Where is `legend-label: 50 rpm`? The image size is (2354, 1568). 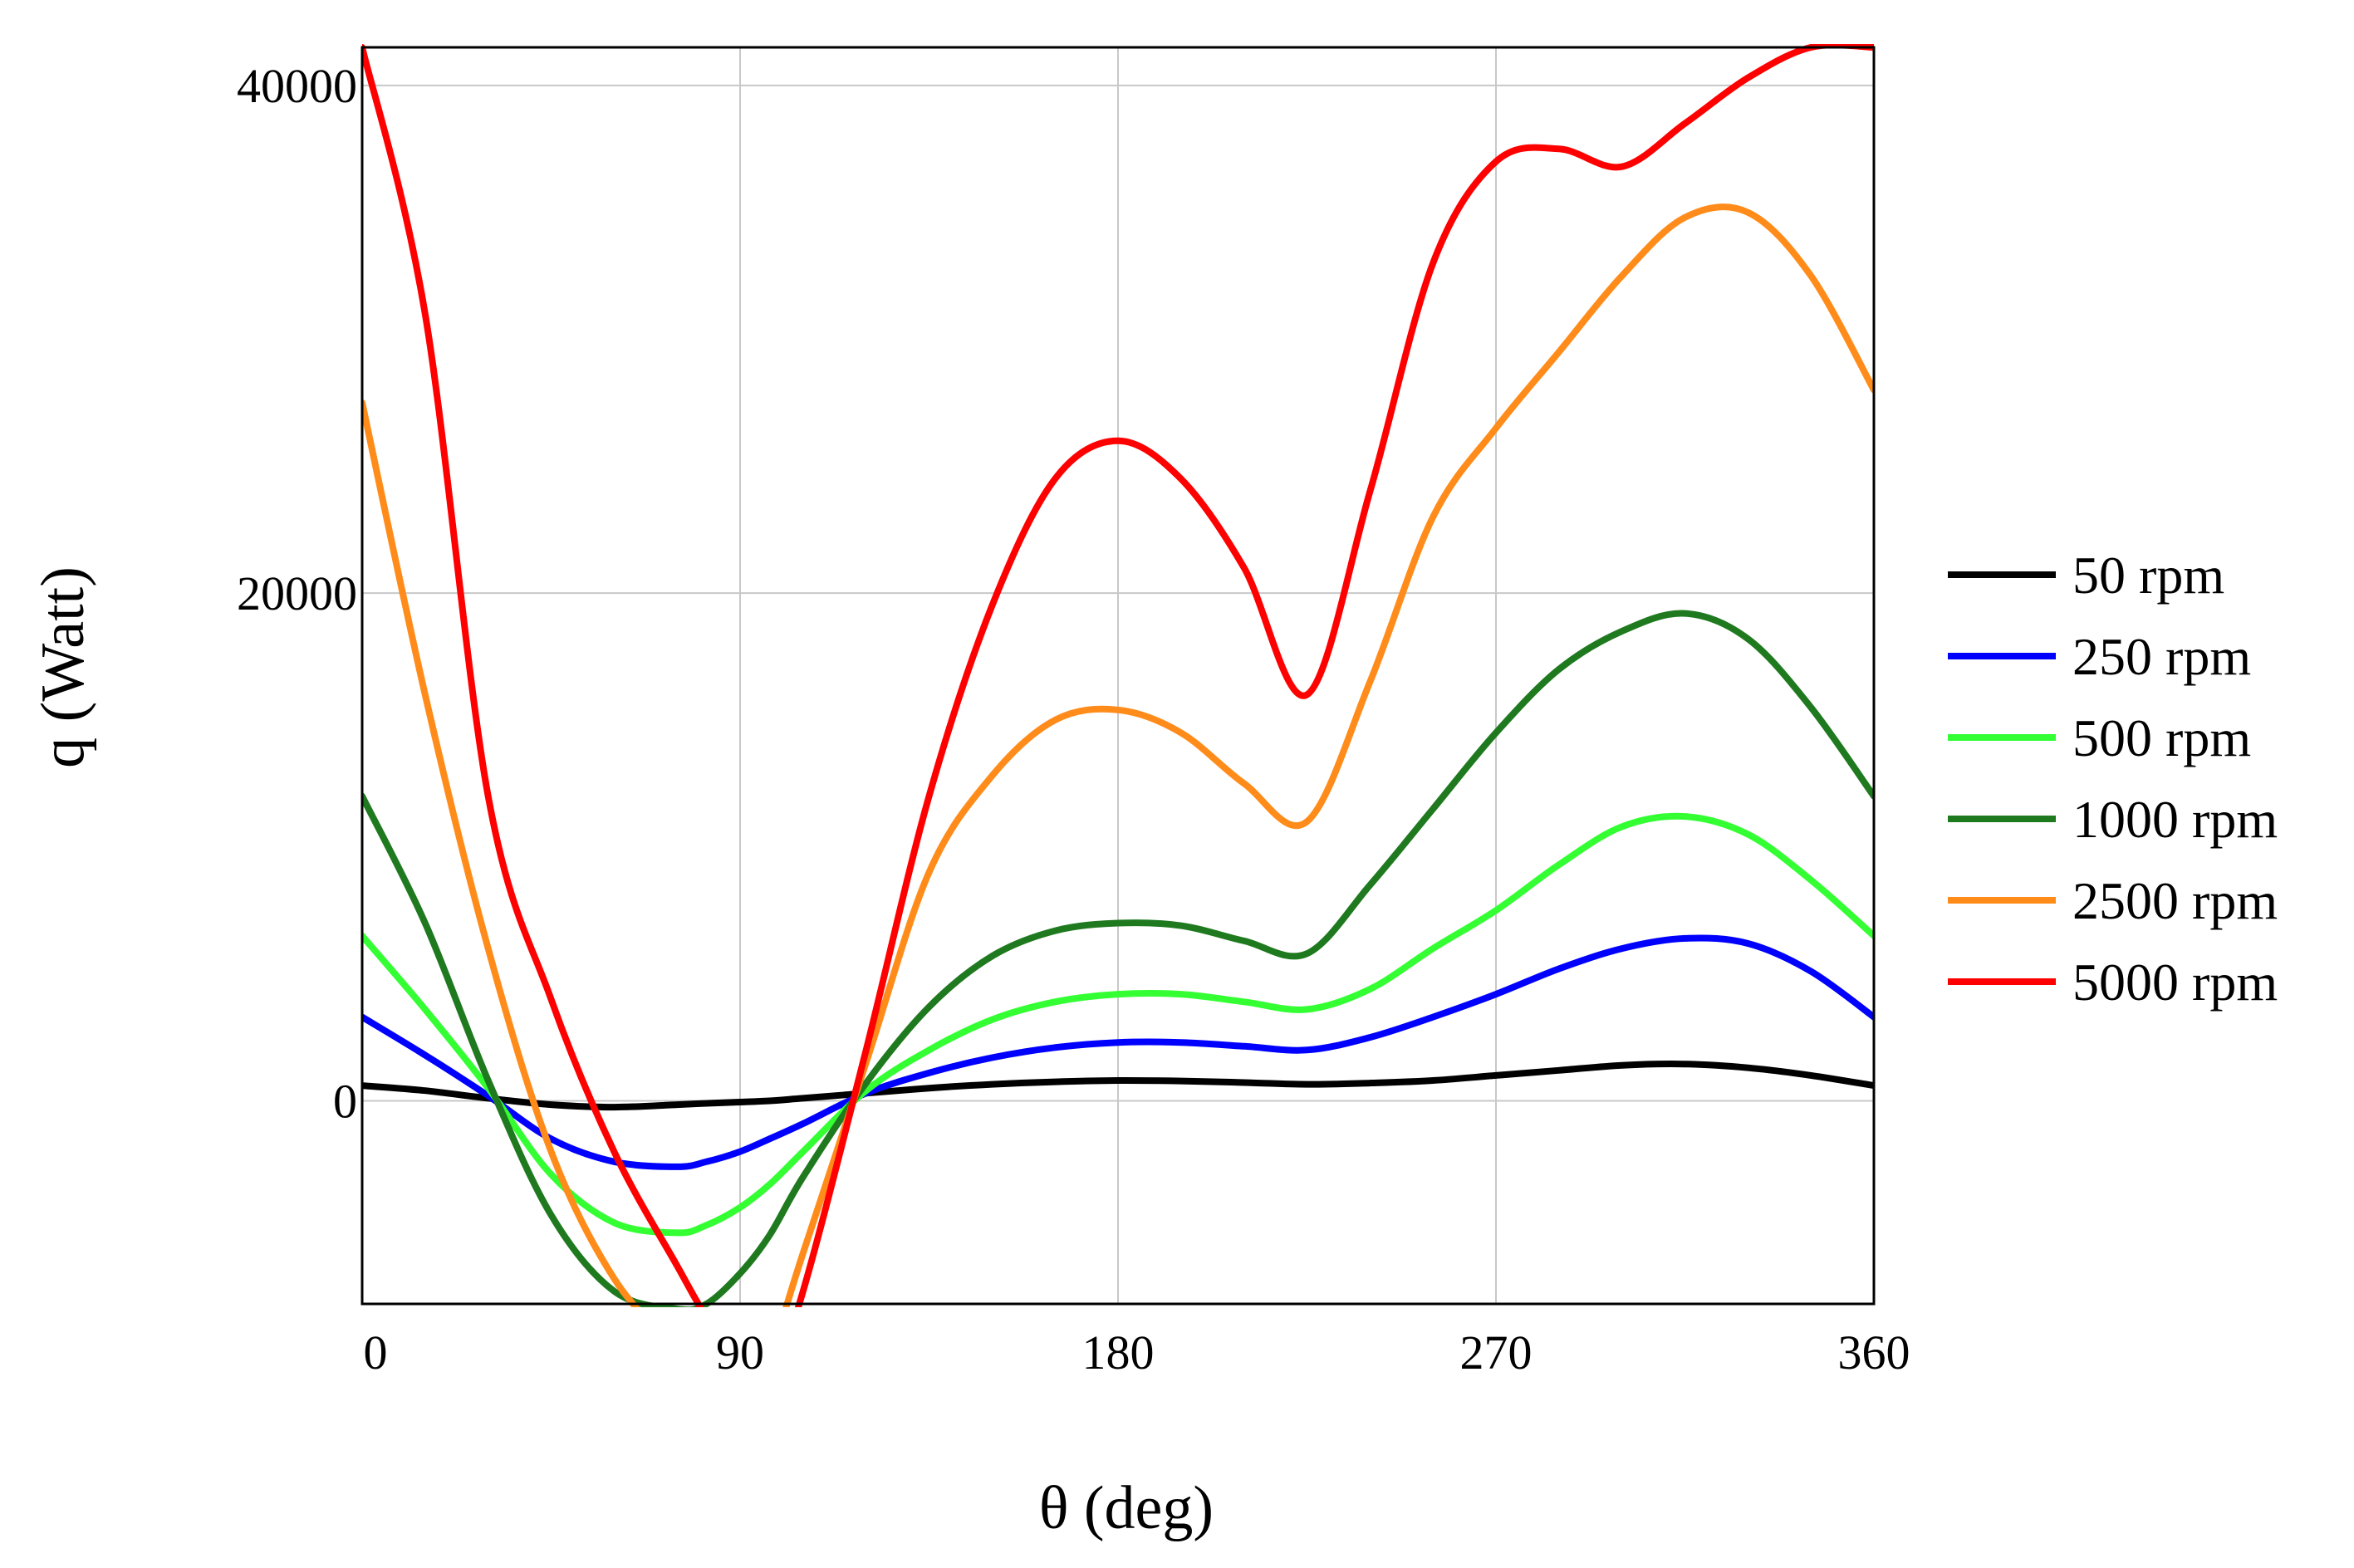 legend-label: 50 rpm is located at coordinates (2148, 575).